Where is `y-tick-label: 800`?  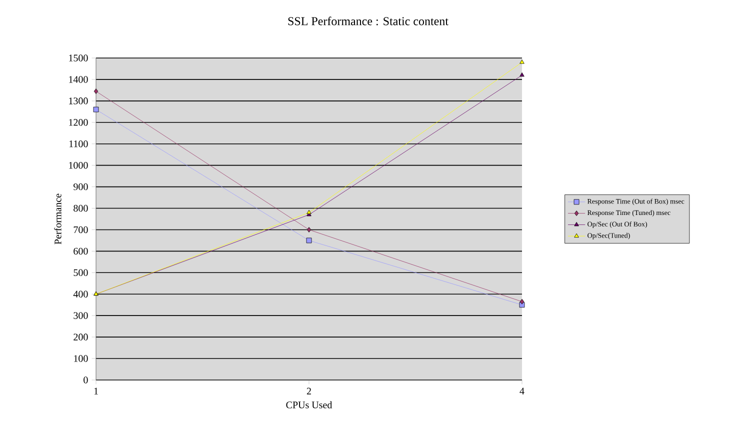
y-tick-label: 800 is located at coordinates (81, 208).